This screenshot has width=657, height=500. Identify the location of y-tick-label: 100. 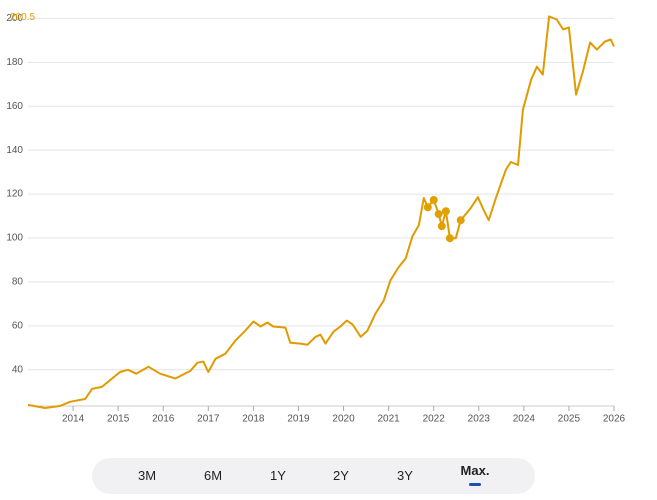
(14, 238).